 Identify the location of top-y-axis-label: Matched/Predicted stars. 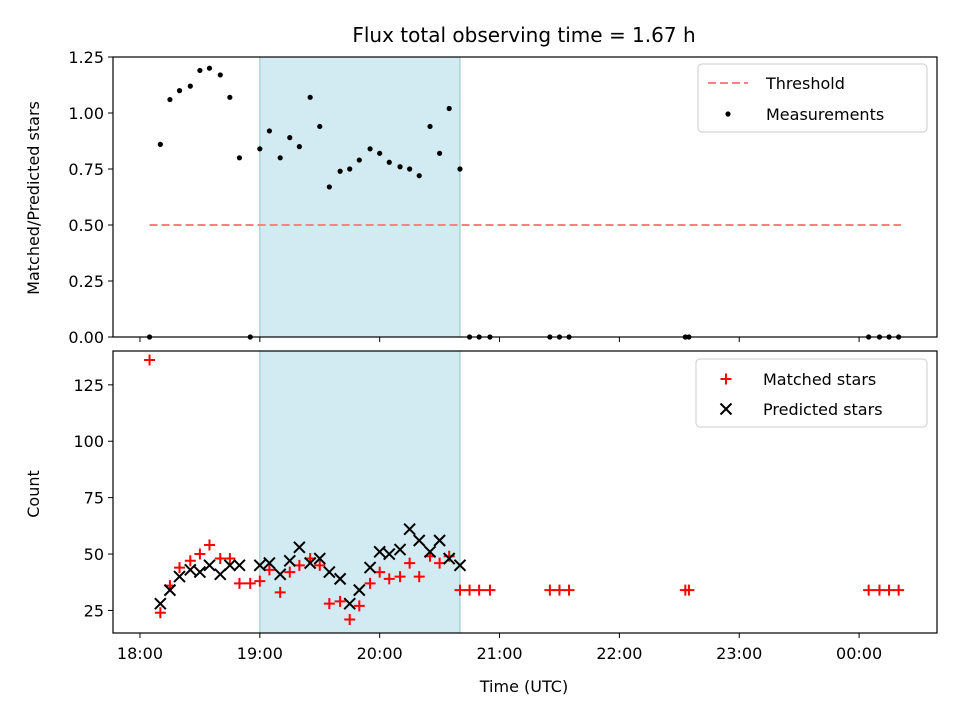
(33, 198).